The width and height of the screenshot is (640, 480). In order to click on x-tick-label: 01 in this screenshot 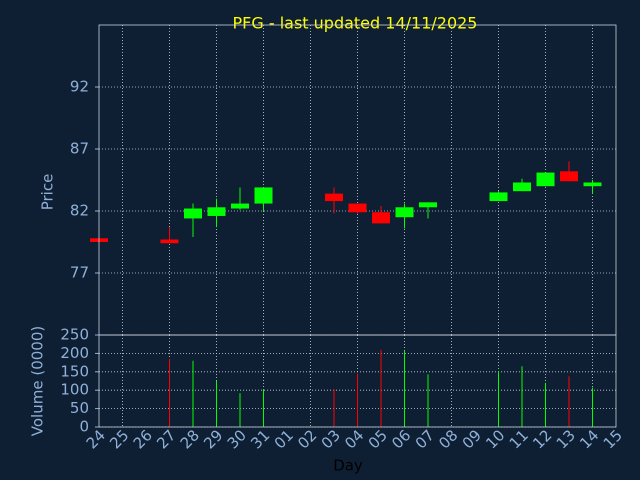, I will do `click(284, 439)`.